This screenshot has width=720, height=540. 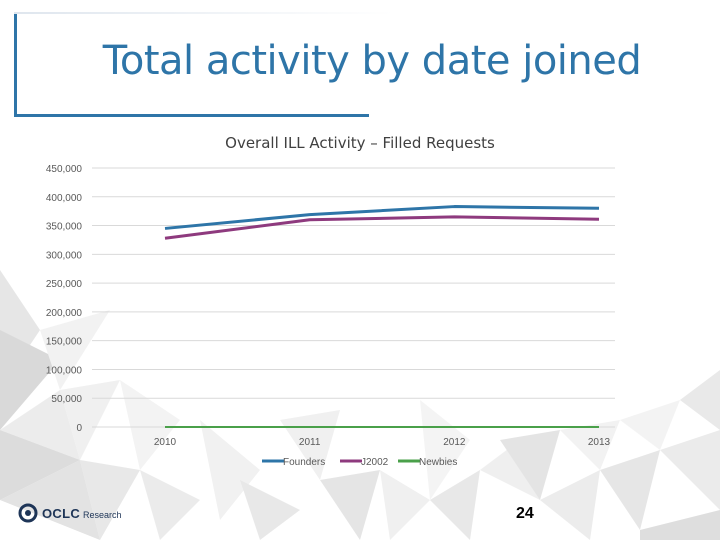 What do you see at coordinates (165, 442) in the screenshot?
I see `x-tick-label: 2010` at bounding box center [165, 442].